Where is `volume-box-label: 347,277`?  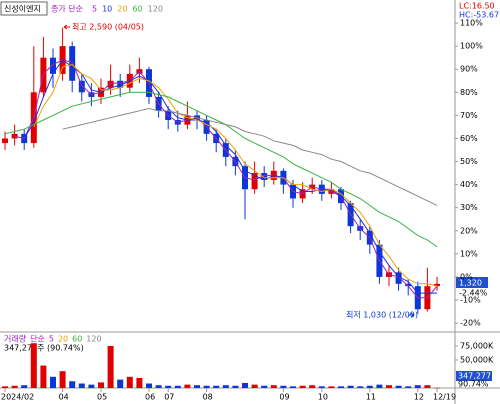 volume-box-label: 347,277 is located at coordinates (474, 376).